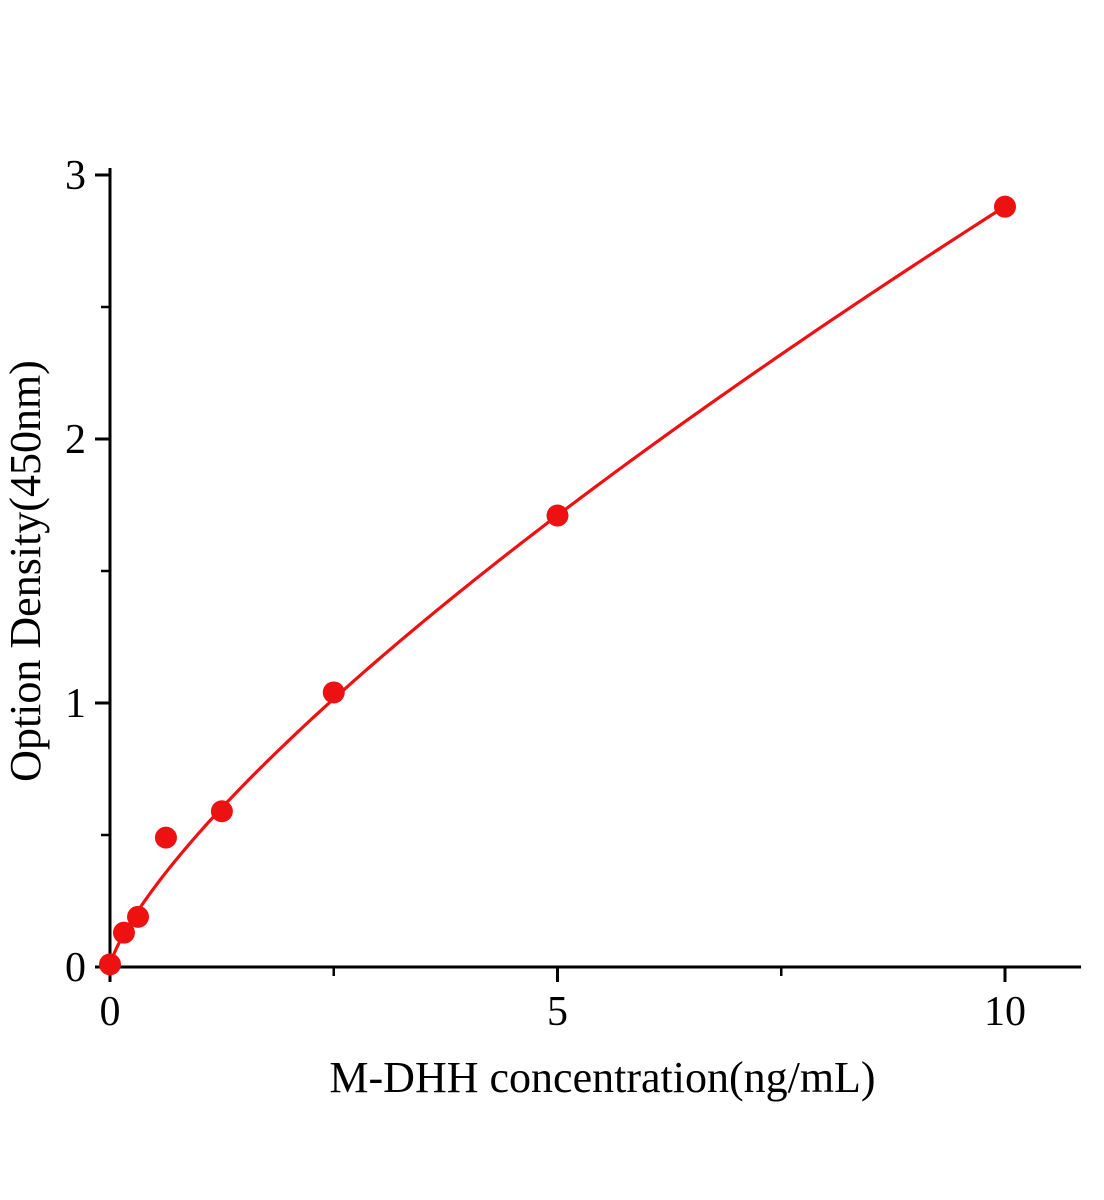 This screenshot has height=1200, width=1104. I want to click on y-tick-label: 2, so click(75, 440).